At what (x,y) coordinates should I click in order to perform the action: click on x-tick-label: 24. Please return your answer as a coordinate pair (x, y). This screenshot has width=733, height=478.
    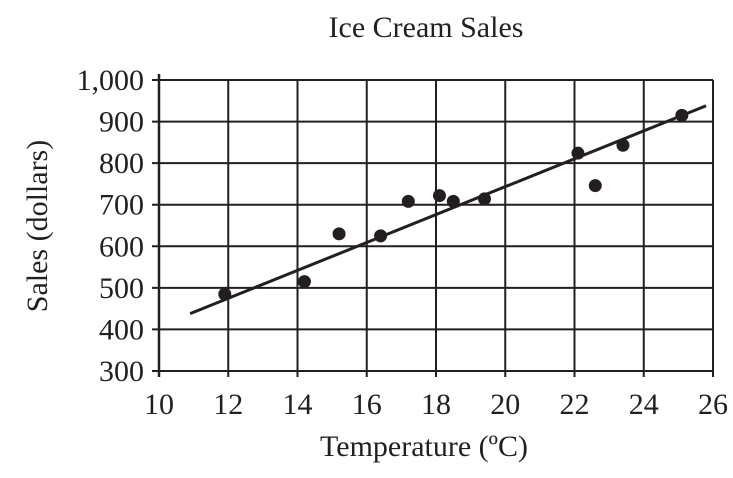
    Looking at the image, I should click on (644, 404).